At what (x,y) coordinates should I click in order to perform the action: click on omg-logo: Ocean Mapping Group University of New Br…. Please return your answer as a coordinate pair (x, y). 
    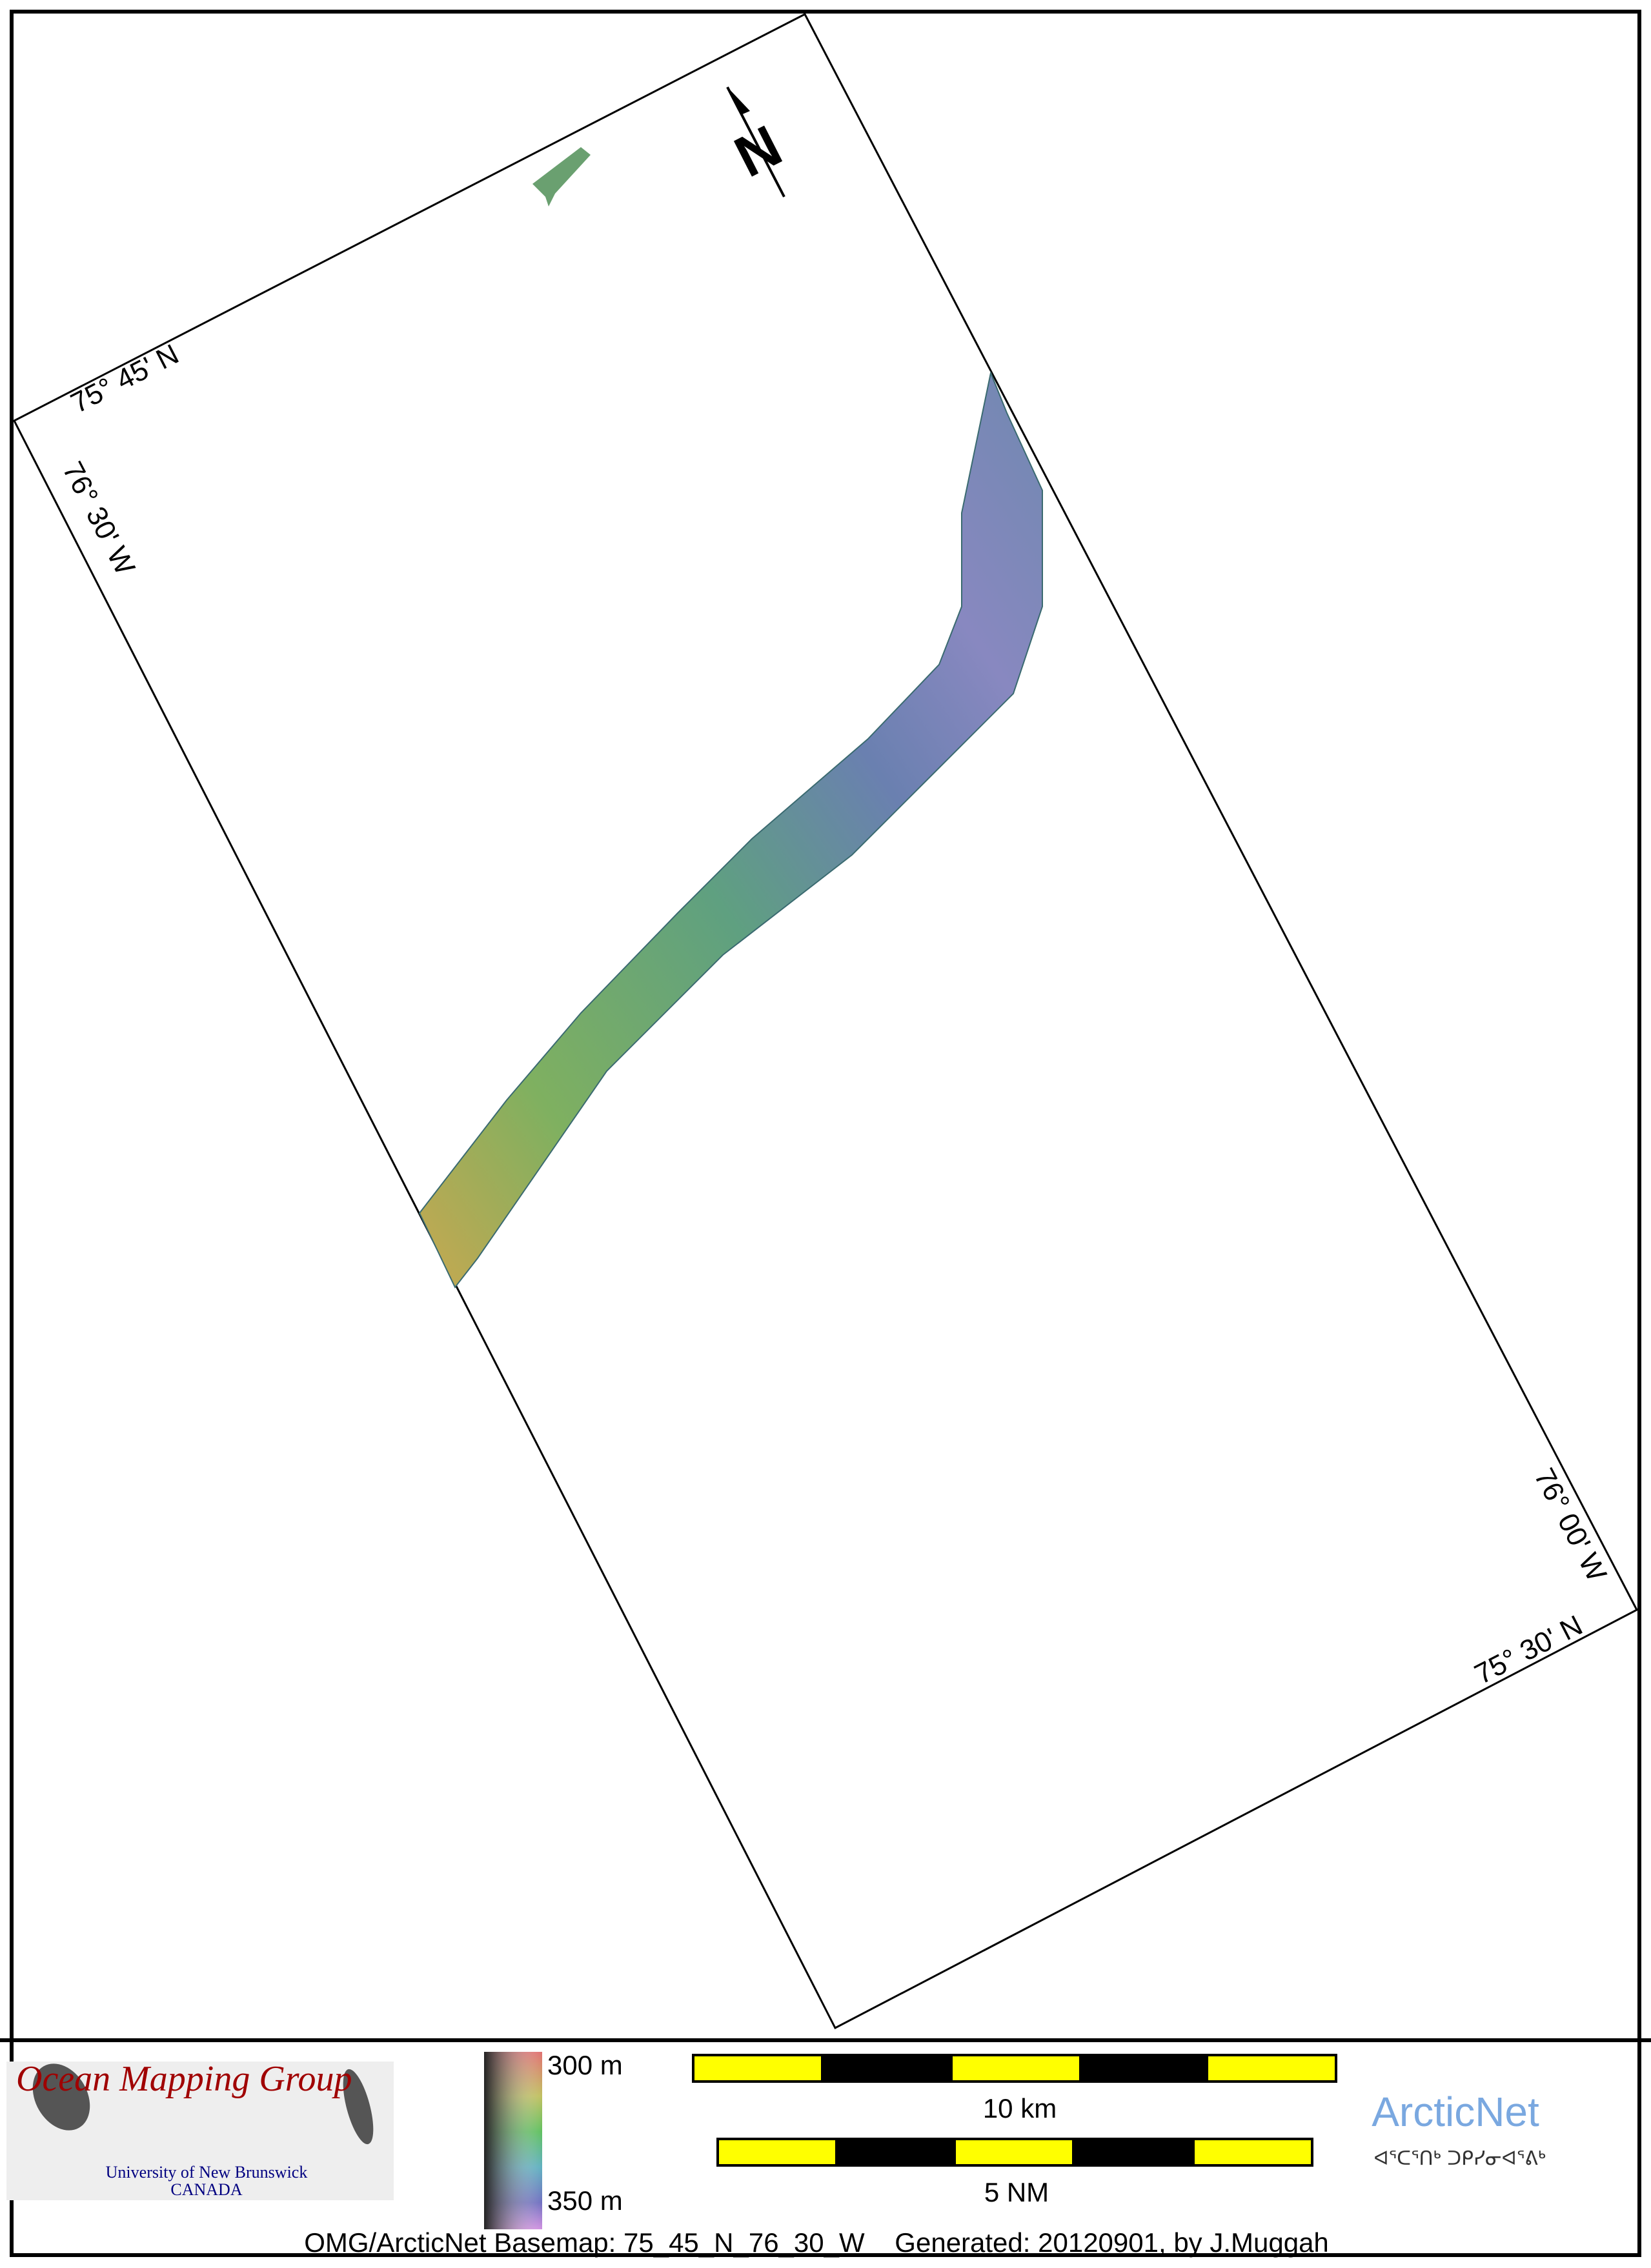
    Looking at the image, I should click on (200, 2129).